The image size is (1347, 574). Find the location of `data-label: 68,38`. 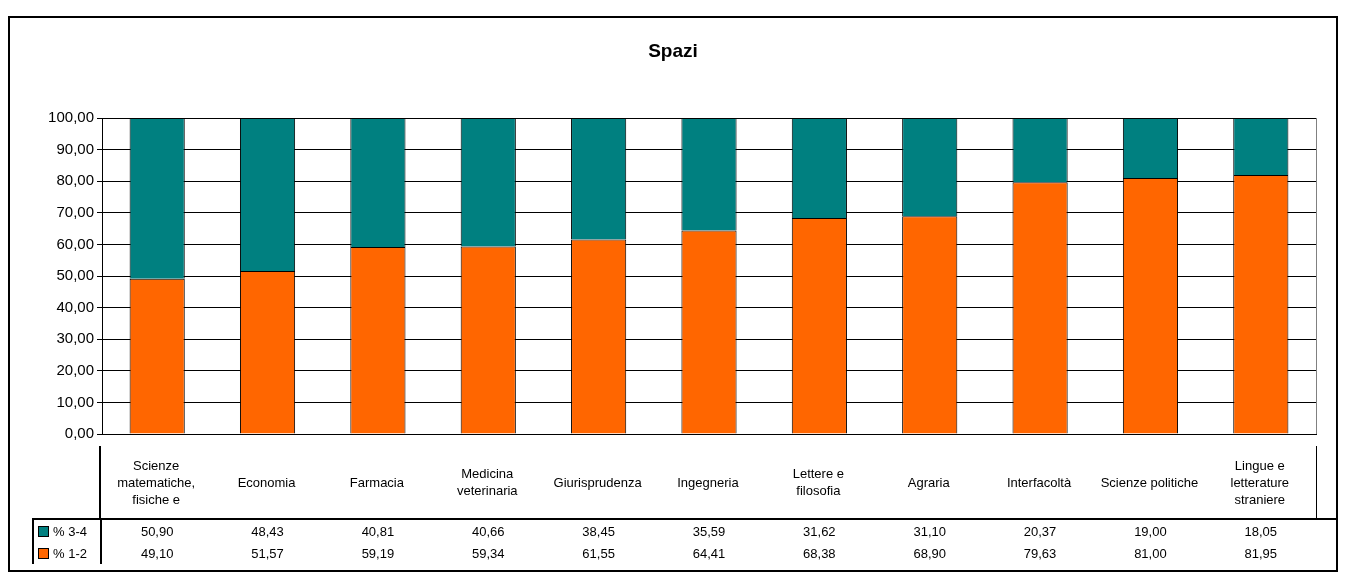

data-label: 68,38 is located at coordinates (819, 553).